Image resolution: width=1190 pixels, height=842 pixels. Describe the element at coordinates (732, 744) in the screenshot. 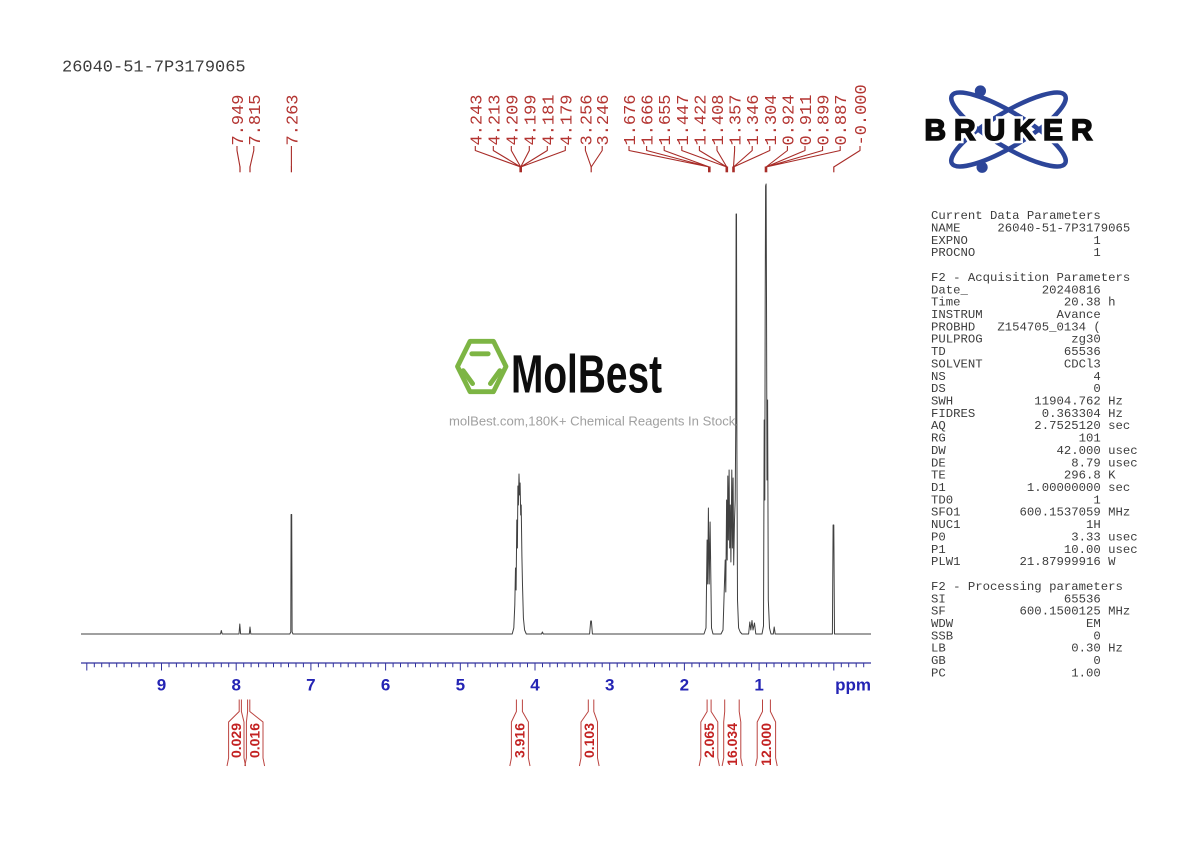

I see `svg-text: 16.034` at that location.